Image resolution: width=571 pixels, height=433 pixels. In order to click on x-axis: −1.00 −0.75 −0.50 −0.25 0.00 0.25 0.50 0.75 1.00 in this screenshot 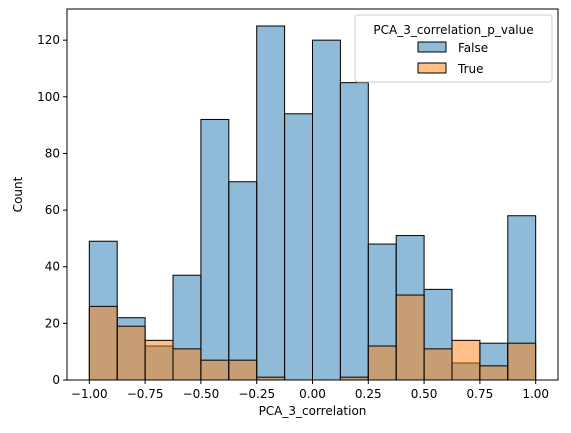, I will do `click(310, 390)`.